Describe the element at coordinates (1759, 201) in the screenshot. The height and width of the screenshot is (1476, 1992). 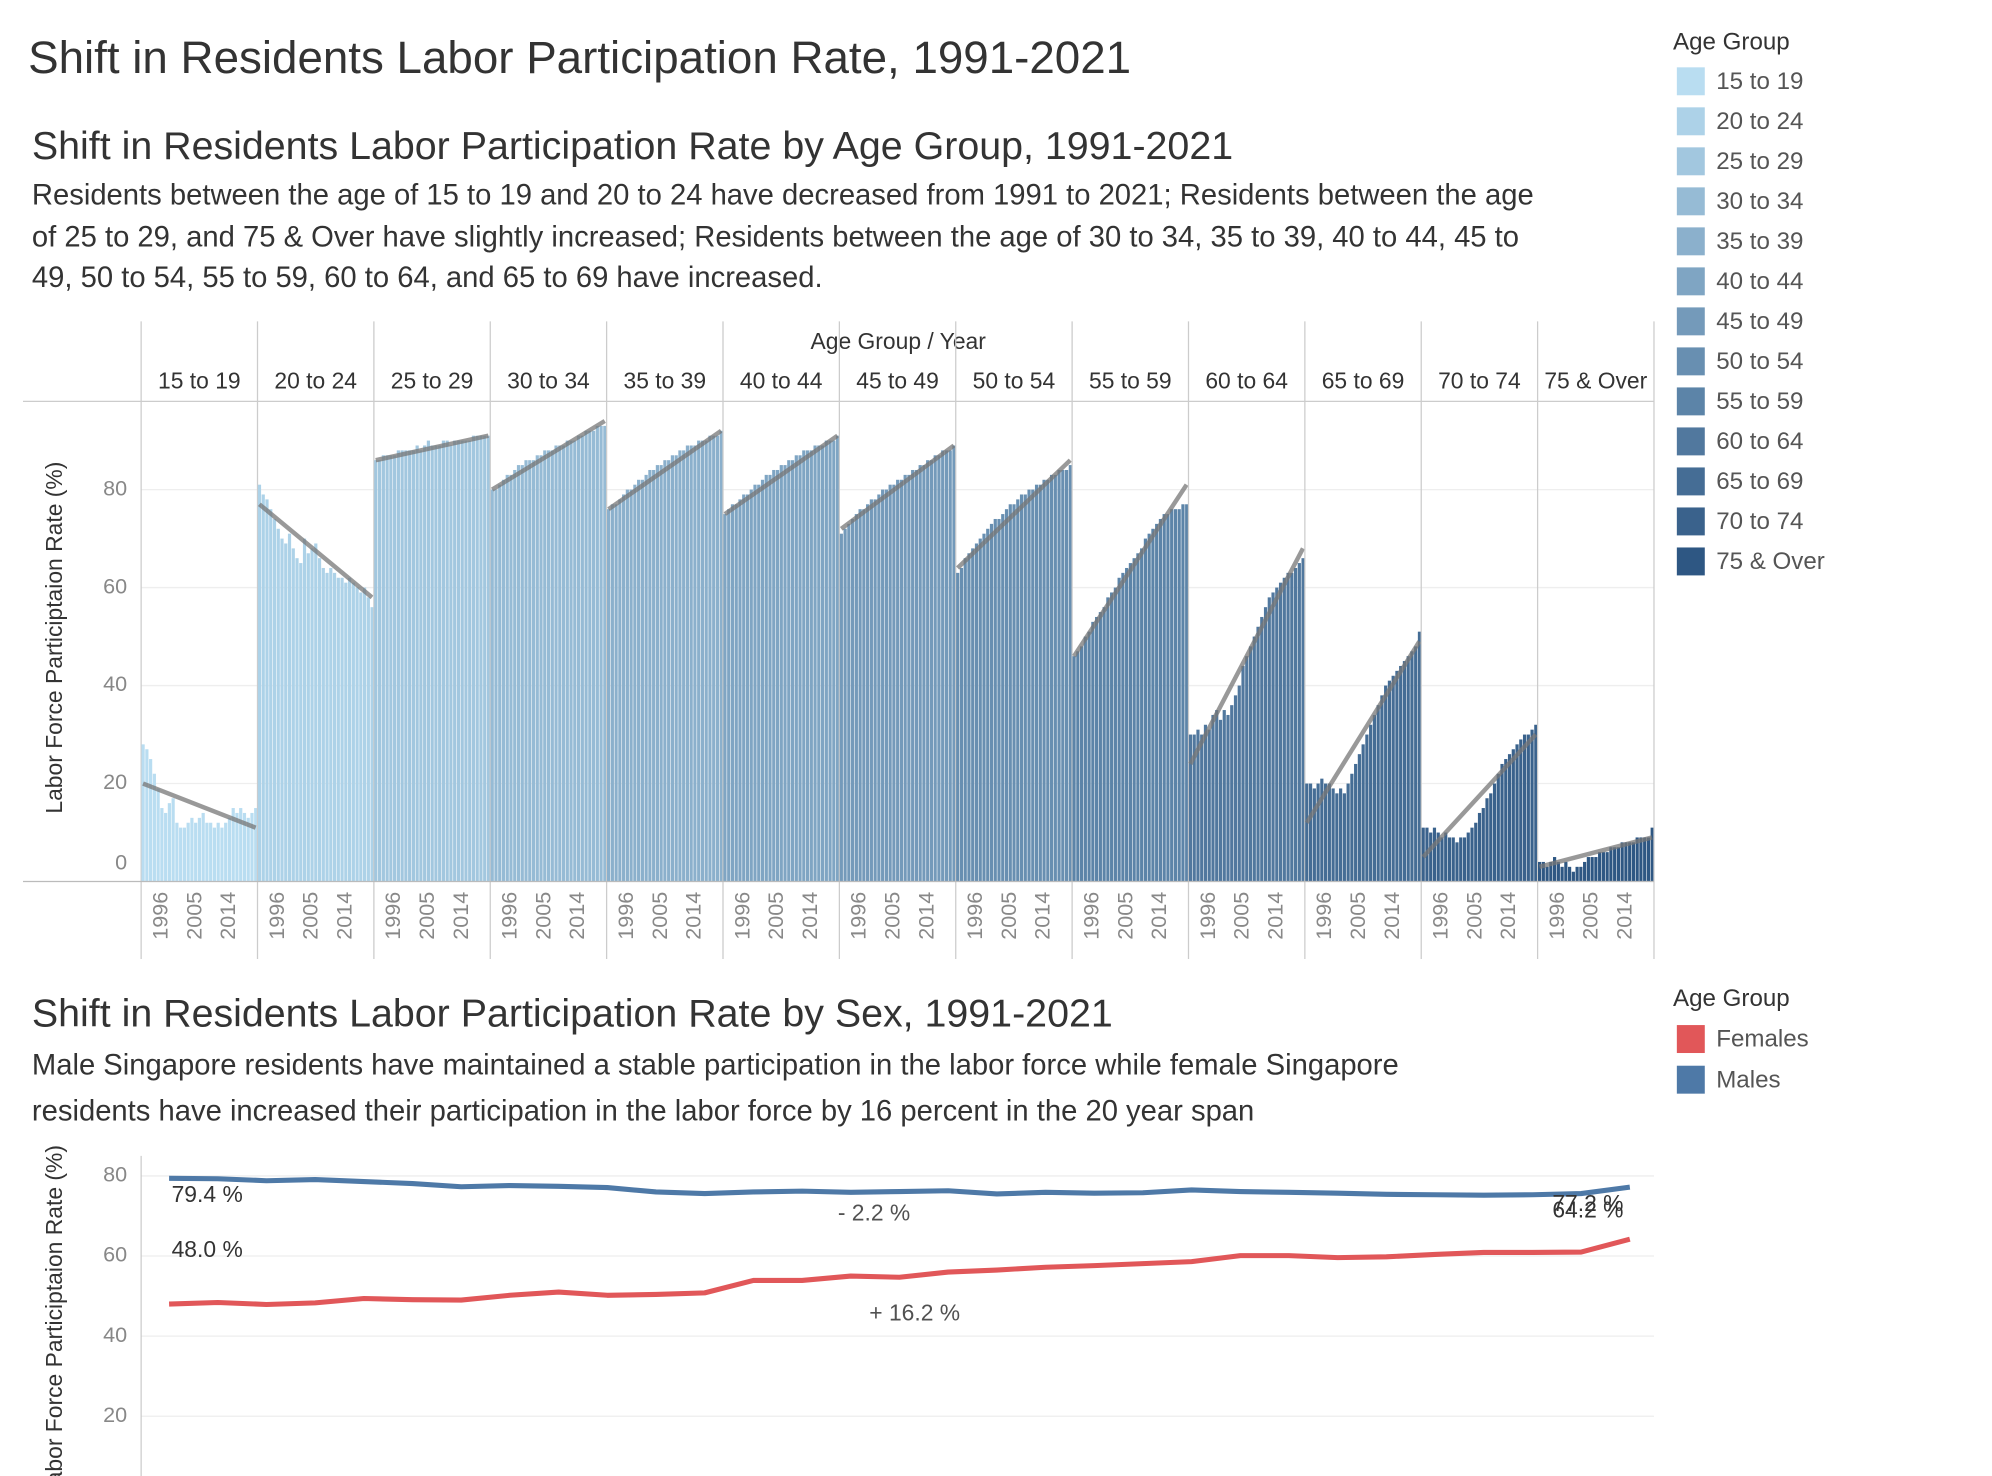
I see `legend-label: 30 to 34` at that location.